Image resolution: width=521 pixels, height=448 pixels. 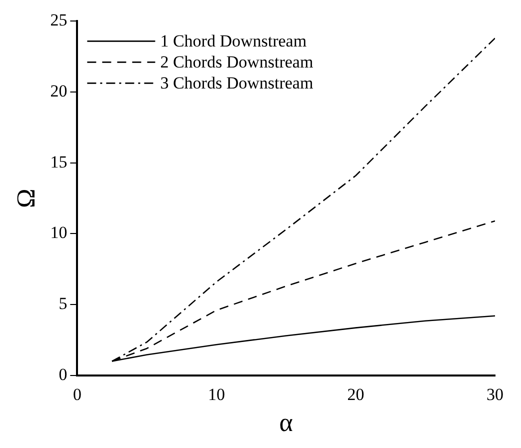 I want to click on x-tick-label: 0, so click(x=77, y=394).